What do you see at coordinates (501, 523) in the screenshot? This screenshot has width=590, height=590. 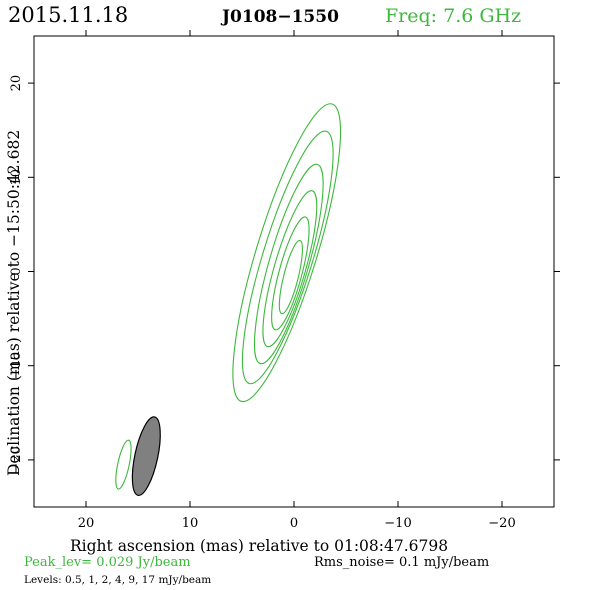 I see `x-tick-label: −20` at bounding box center [501, 523].